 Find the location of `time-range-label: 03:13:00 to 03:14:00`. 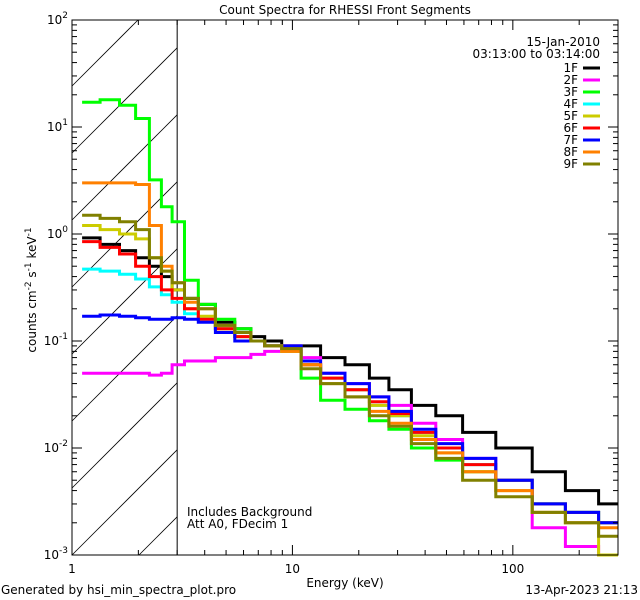

time-range-label: 03:13:00 to 03:14:00 is located at coordinates (536, 54).